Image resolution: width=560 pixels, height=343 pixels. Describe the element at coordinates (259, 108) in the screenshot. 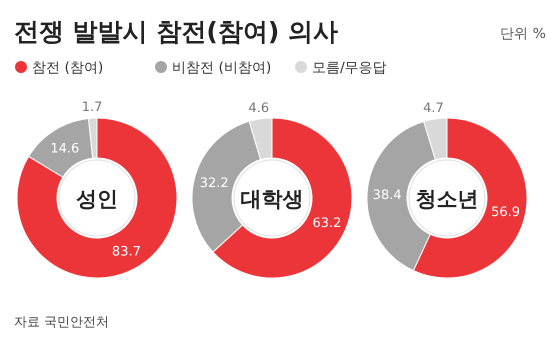

I see `data-label: 4.6` at that location.